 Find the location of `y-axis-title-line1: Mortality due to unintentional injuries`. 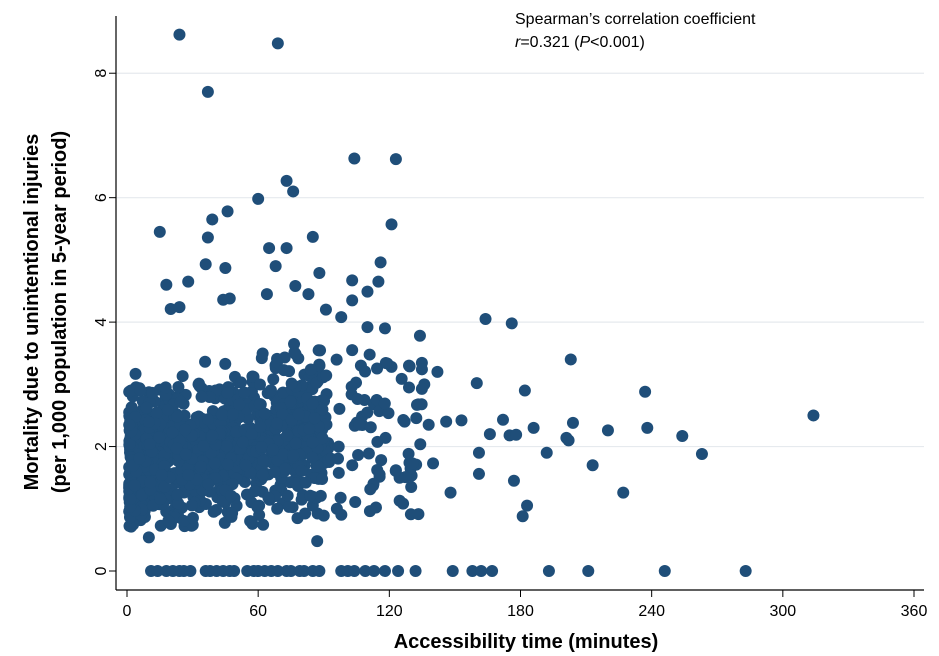

y-axis-title-line1: Mortality due to unintentional injuries is located at coordinates (32, 312).